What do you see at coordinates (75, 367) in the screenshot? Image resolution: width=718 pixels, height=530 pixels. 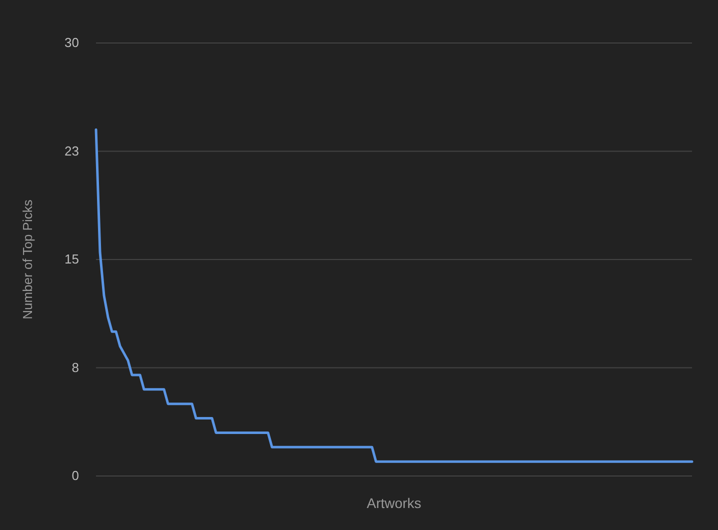 I see `y-tick-label: 8` at bounding box center [75, 367].